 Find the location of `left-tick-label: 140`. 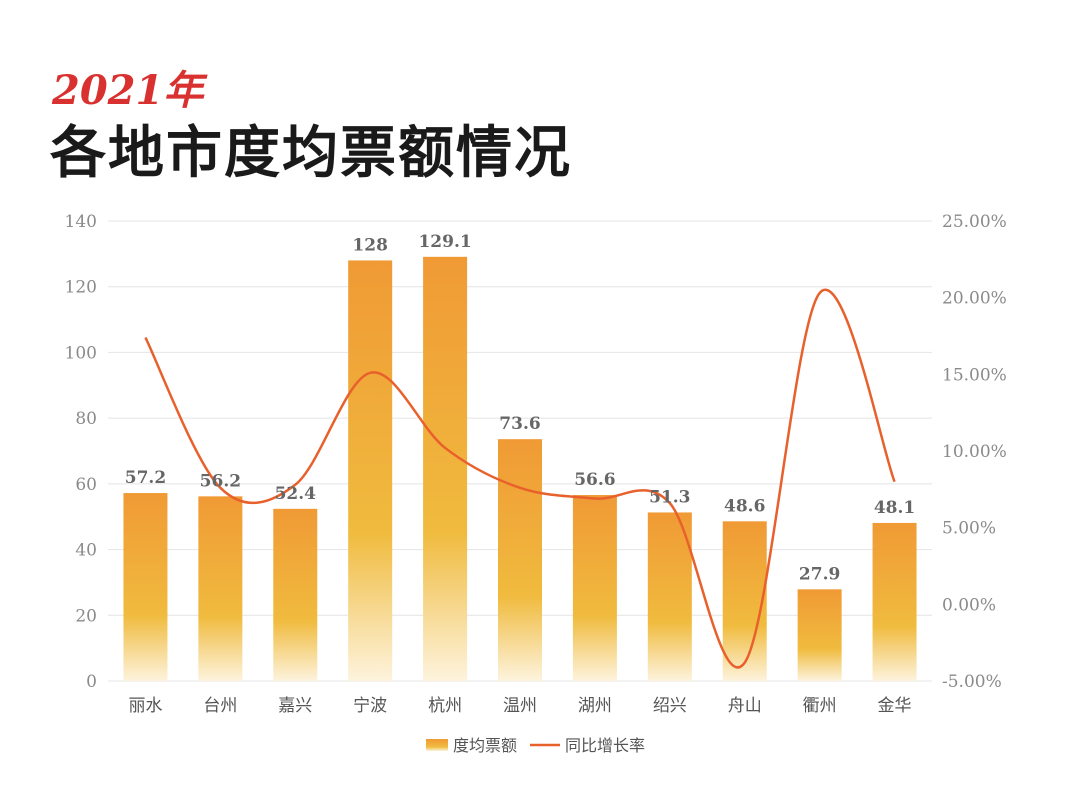

left-tick-label: 140 is located at coordinates (81, 222).